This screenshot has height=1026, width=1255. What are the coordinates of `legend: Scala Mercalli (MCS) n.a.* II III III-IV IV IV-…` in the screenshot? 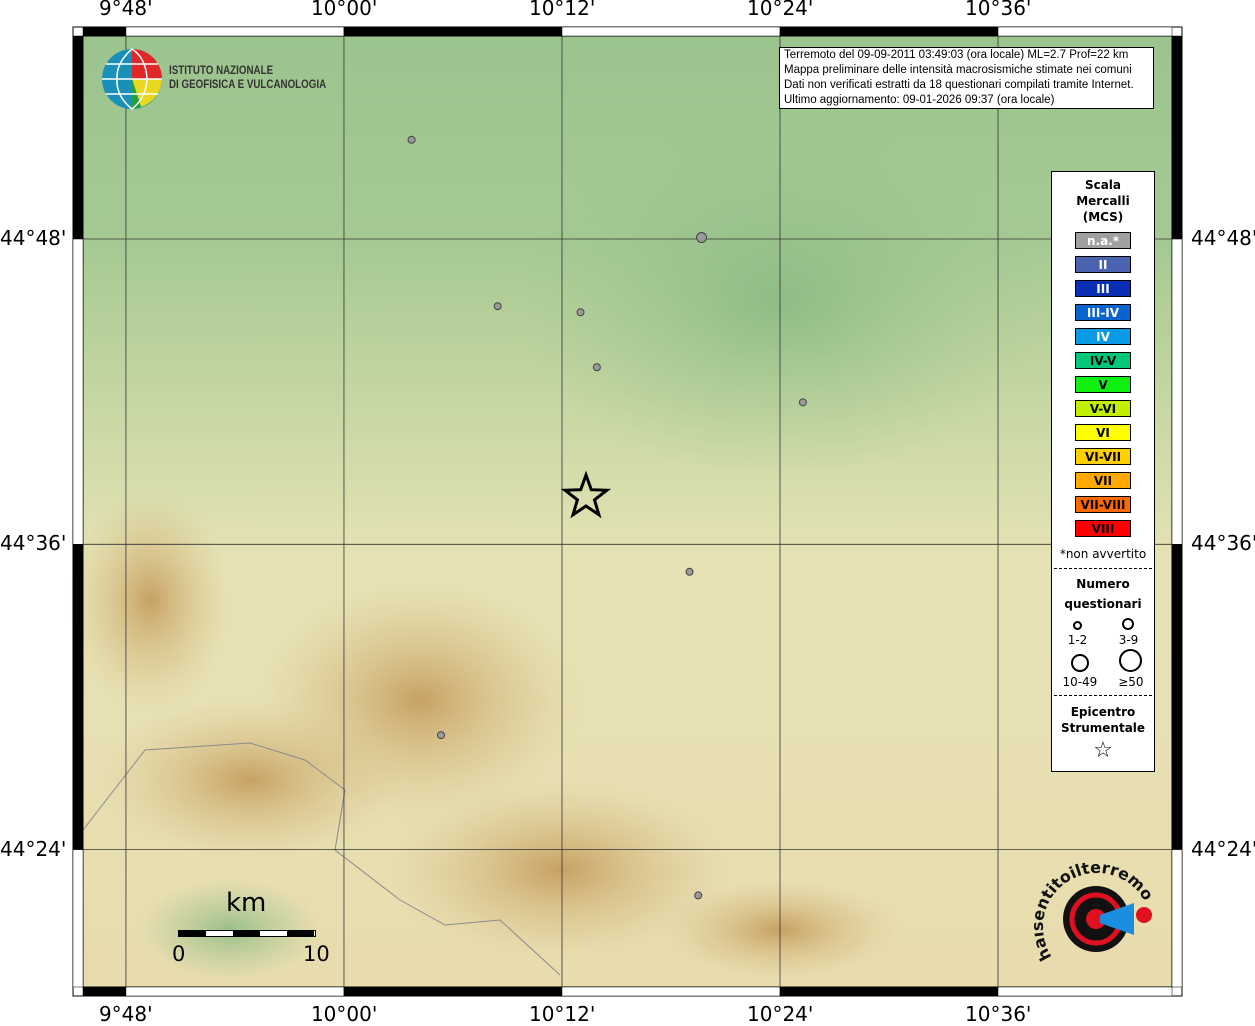 It's located at (1103, 471).